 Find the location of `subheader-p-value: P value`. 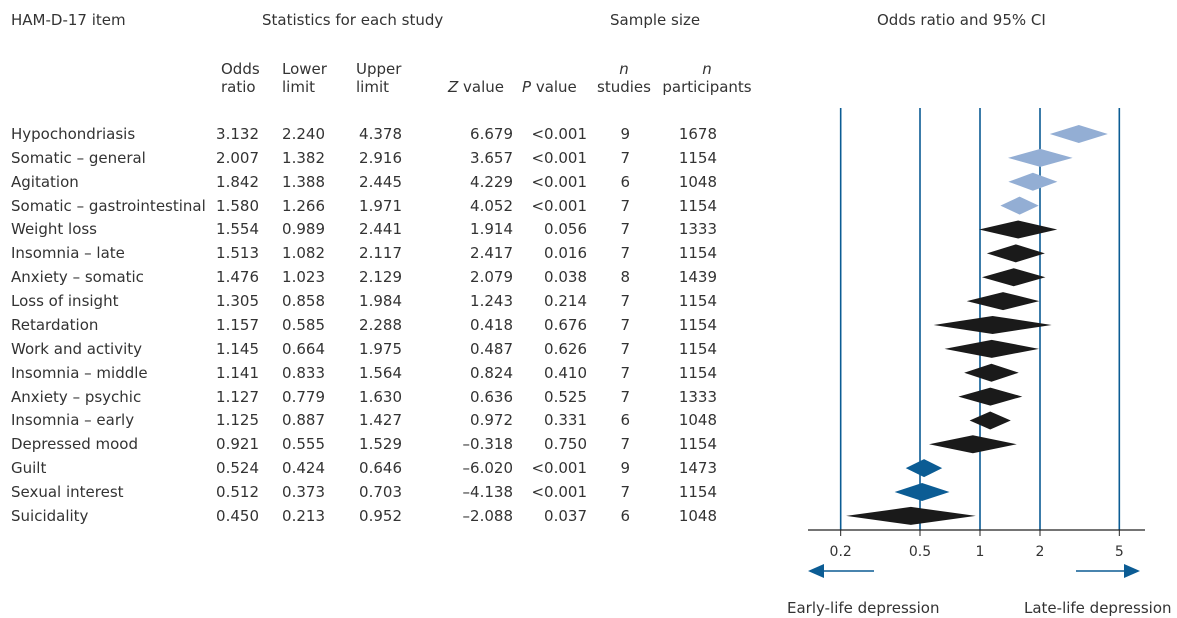

subheader-p-value: P value is located at coordinates (549, 87).